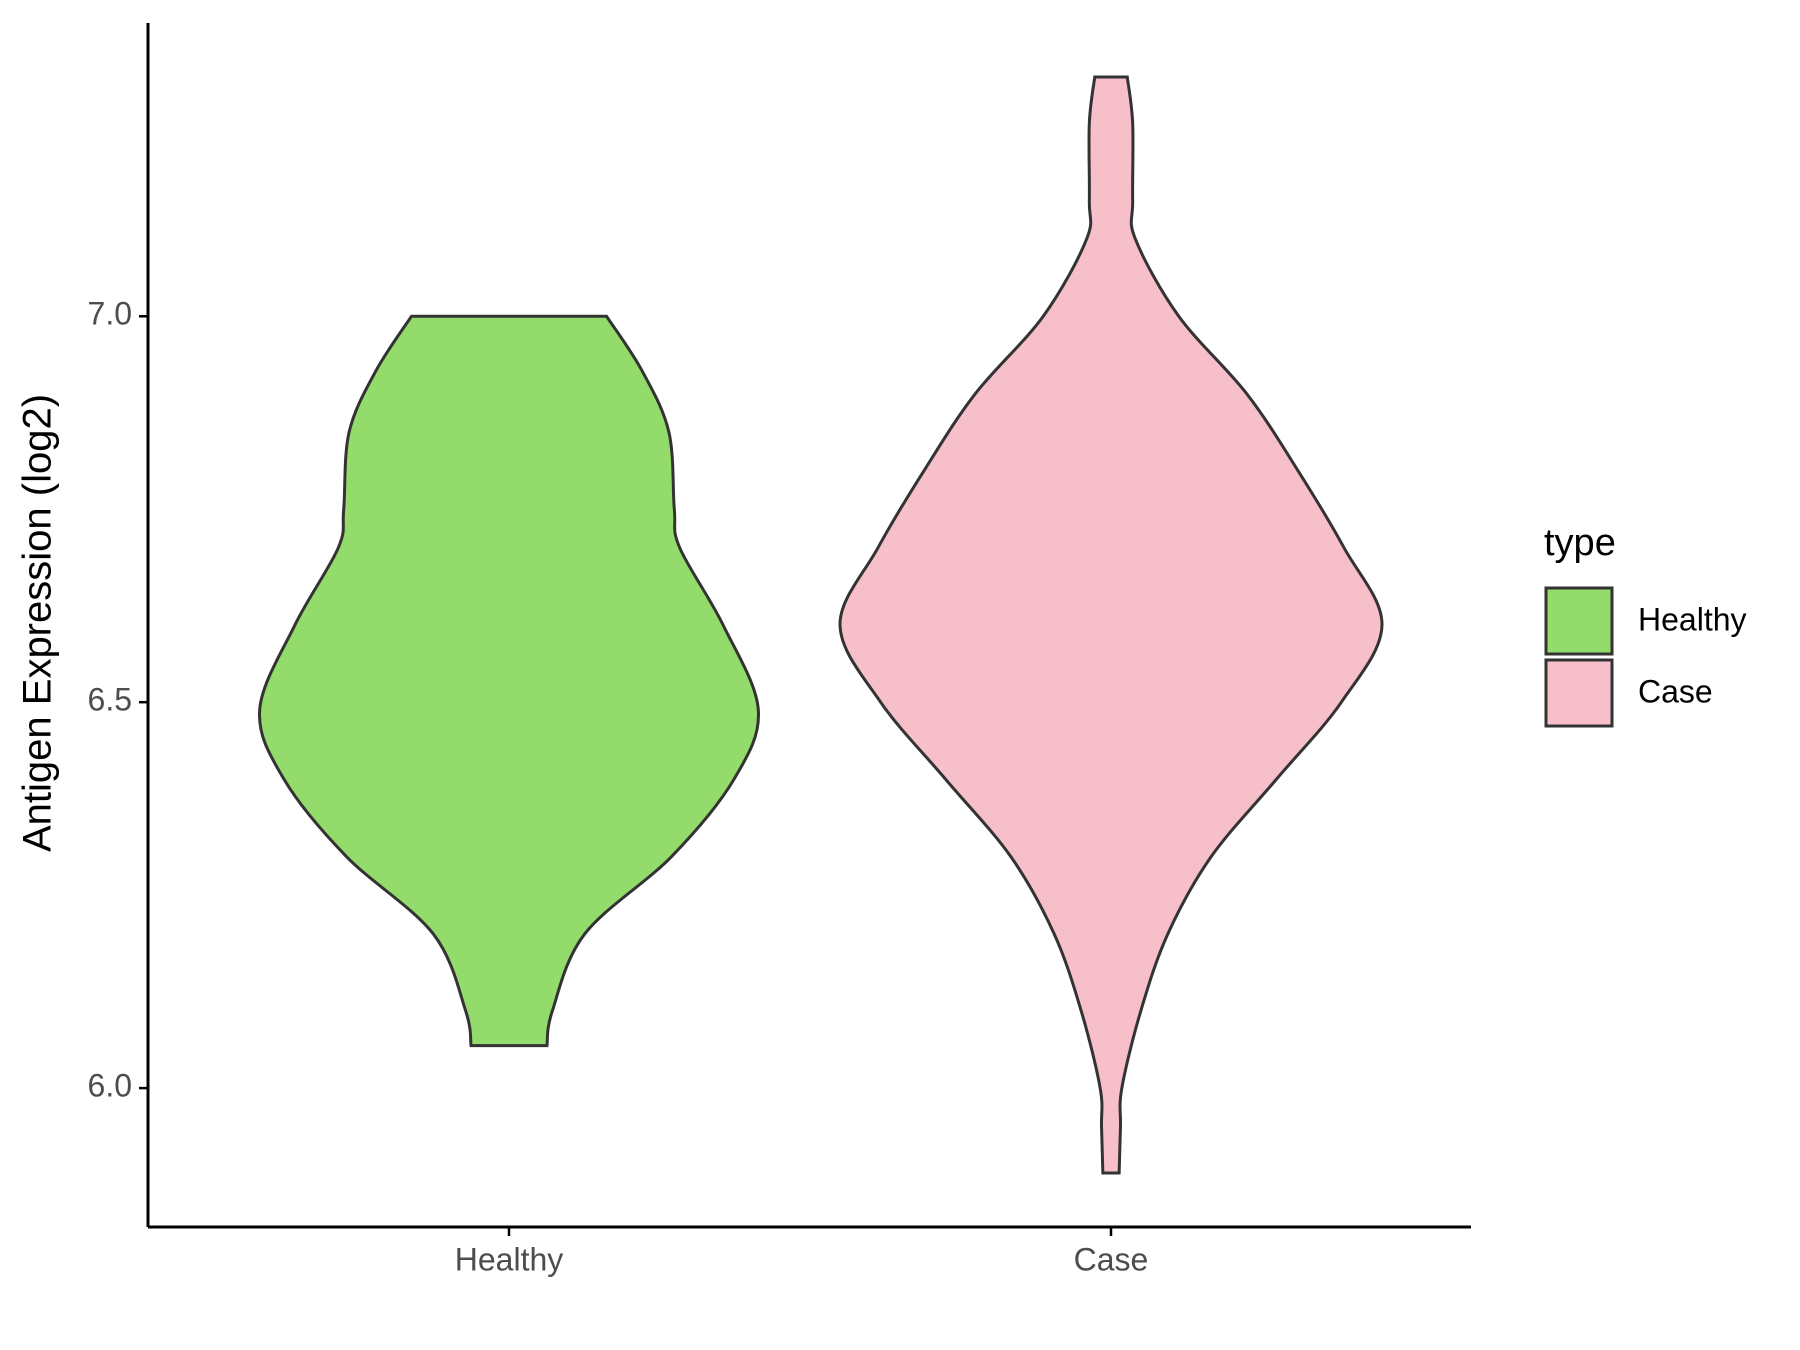 The height and width of the screenshot is (1350, 1800). What do you see at coordinates (1692, 619) in the screenshot?
I see `legend-label: Healthy` at bounding box center [1692, 619].